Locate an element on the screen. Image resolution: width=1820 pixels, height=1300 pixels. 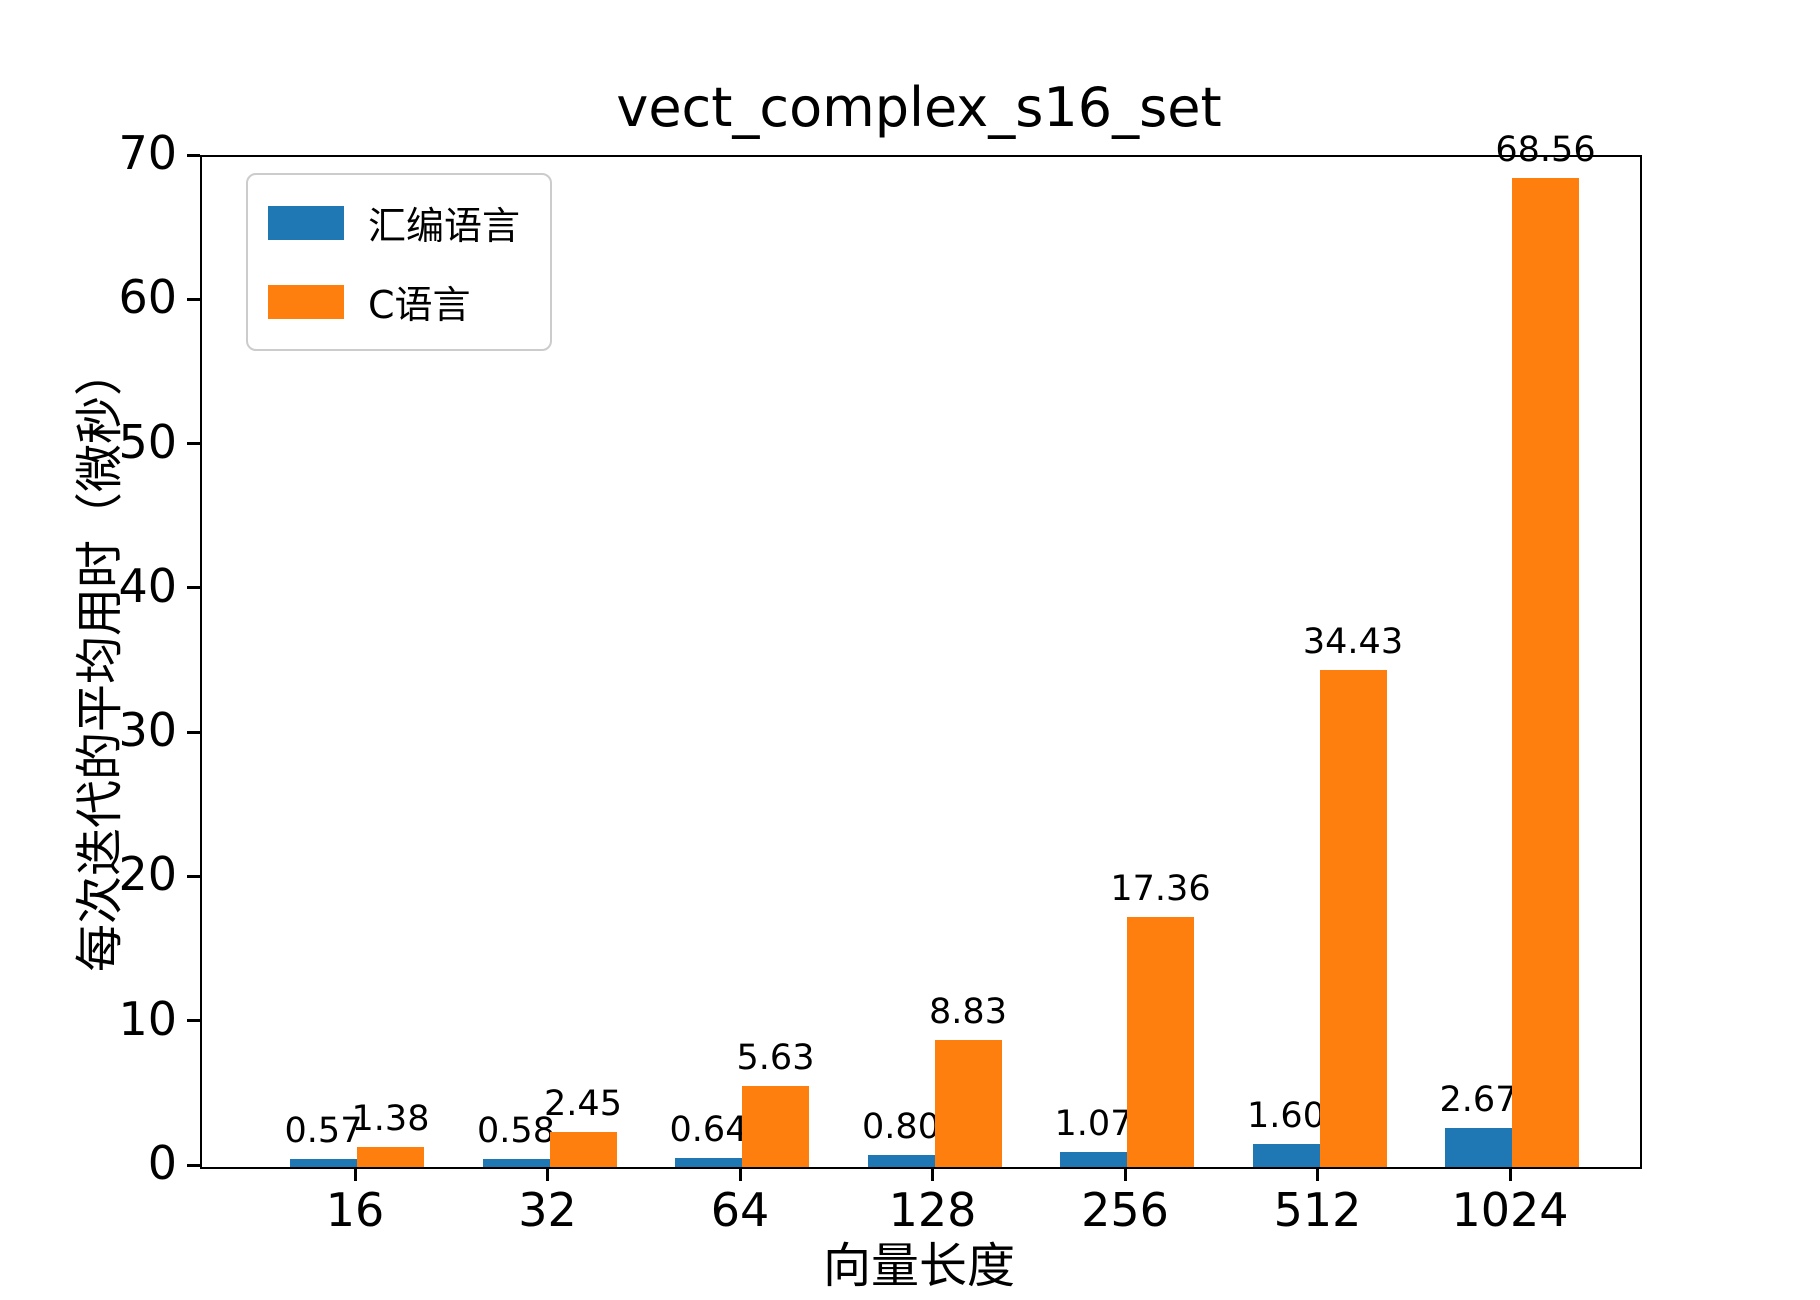
x-tick-label-16: 16 is located at coordinates (355, 1210).